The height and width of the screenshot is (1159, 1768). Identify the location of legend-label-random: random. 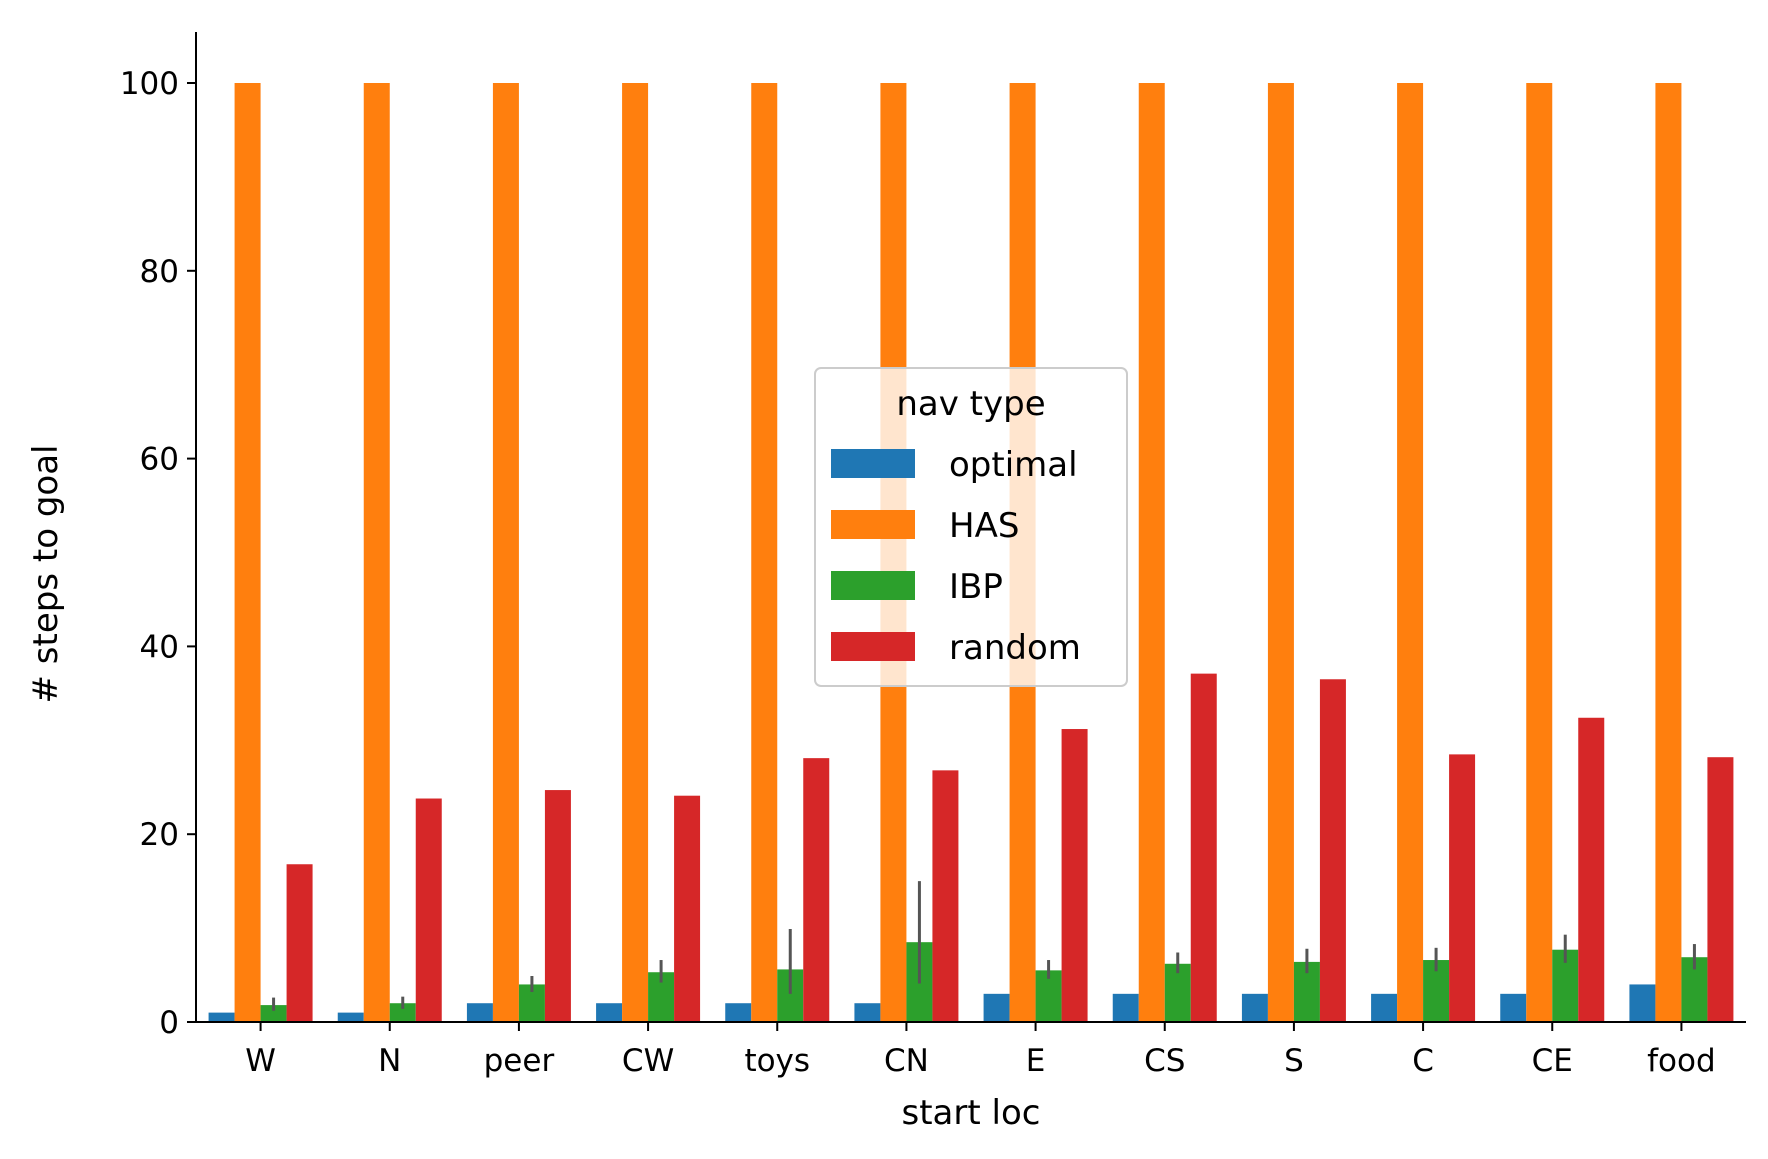
(1015, 648).